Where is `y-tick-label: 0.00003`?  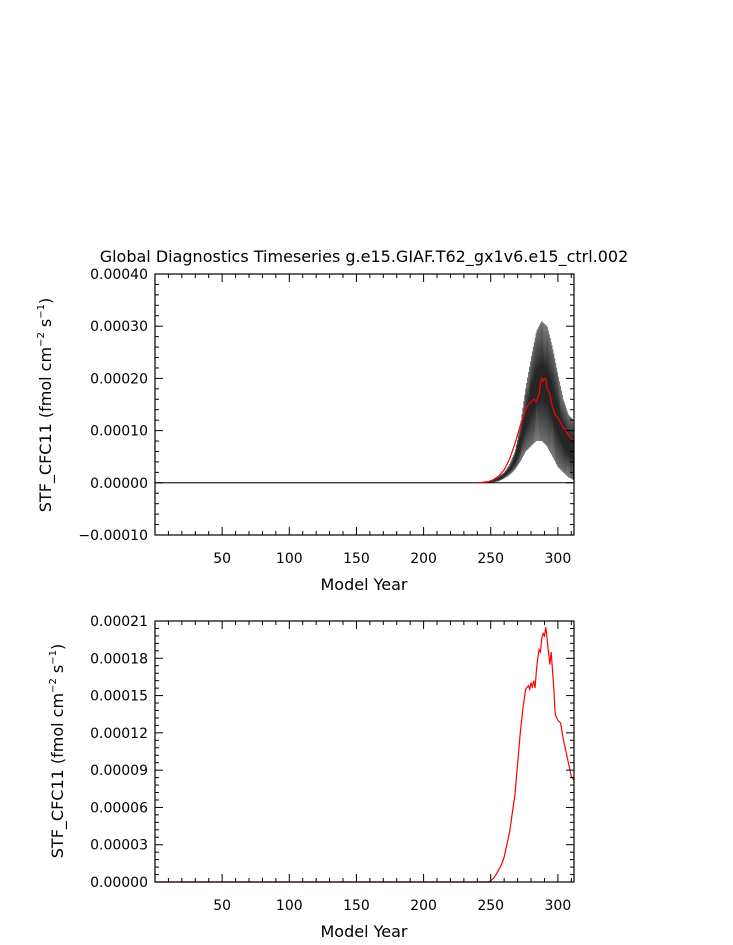
y-tick-label: 0.00003 is located at coordinates (119, 846).